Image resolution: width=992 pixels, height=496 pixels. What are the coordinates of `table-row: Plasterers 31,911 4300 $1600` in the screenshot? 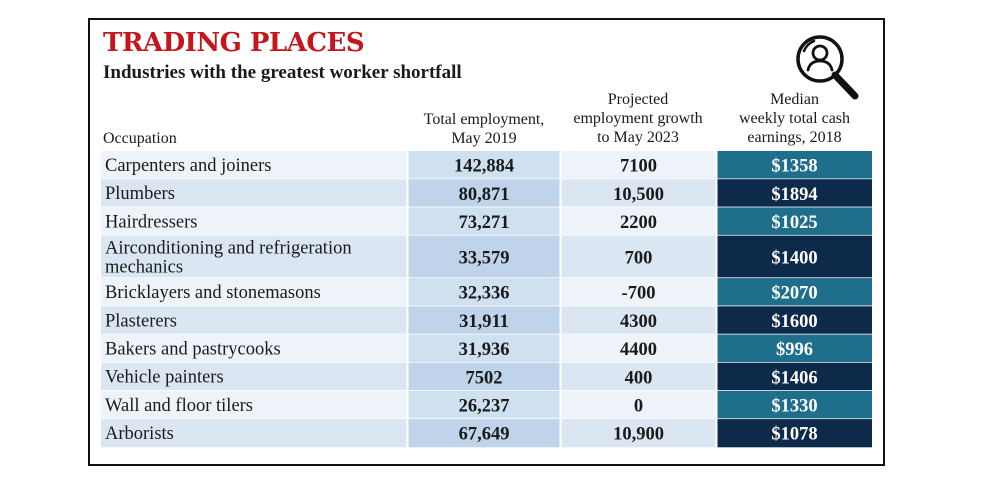 It's located at (486, 320).